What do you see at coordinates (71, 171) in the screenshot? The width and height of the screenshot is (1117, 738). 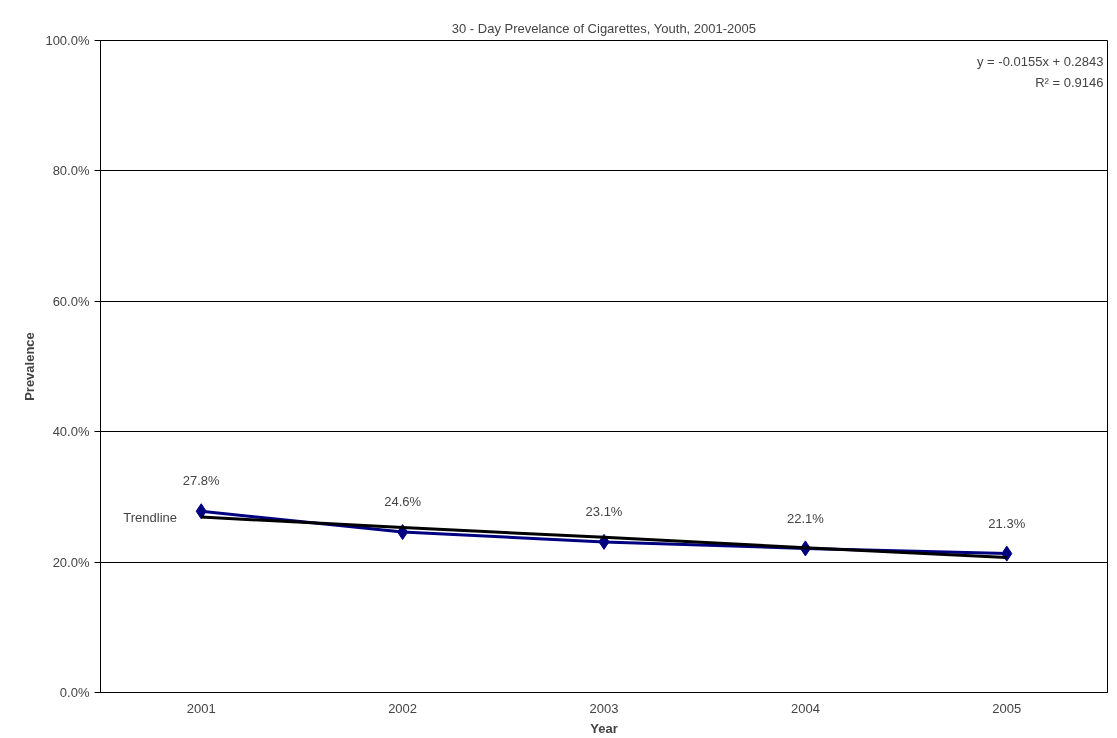 I see `y-tick-label: 80.0%` at bounding box center [71, 171].